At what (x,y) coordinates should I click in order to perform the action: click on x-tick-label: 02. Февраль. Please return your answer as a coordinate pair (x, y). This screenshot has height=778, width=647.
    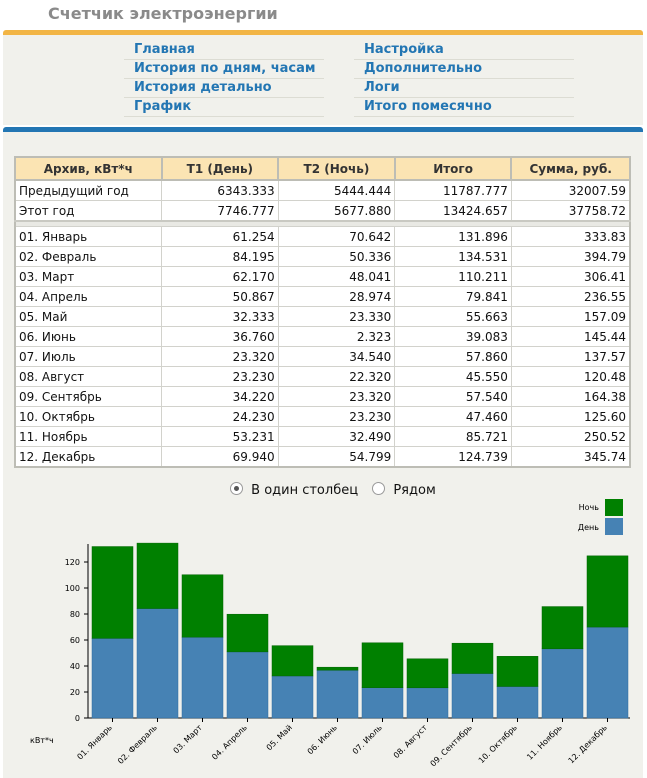
    Looking at the image, I should click on (137, 744).